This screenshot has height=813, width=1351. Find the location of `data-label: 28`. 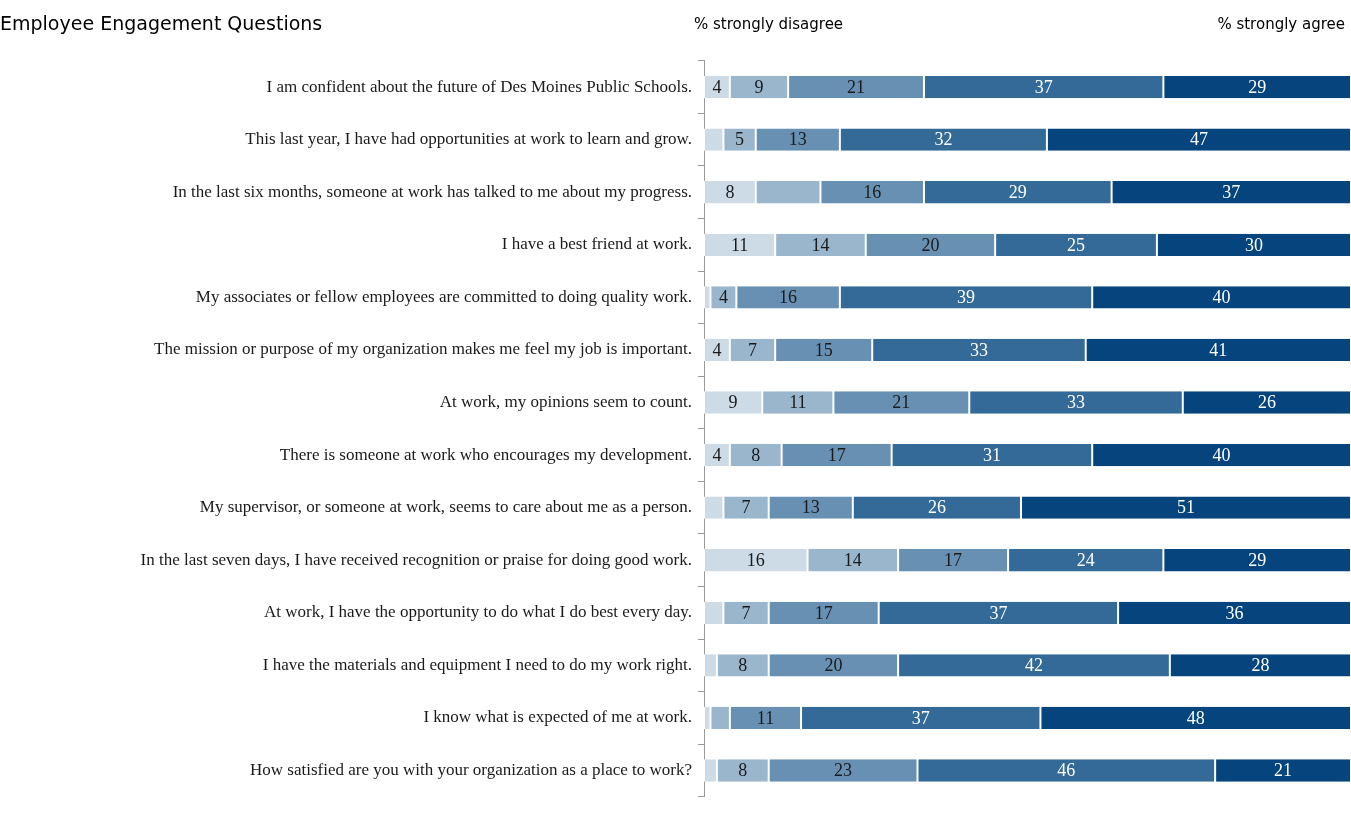

data-label: 28 is located at coordinates (1260, 665).